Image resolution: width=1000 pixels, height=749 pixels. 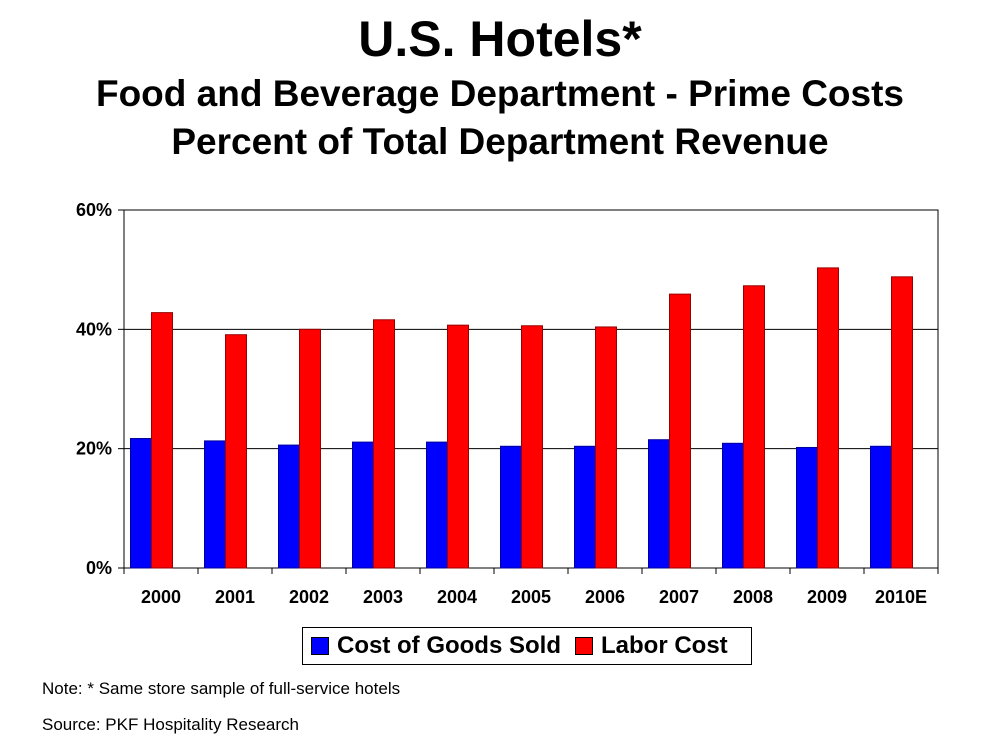 What do you see at coordinates (320, 646) in the screenshot?
I see `legend-swatch-cogs` at bounding box center [320, 646].